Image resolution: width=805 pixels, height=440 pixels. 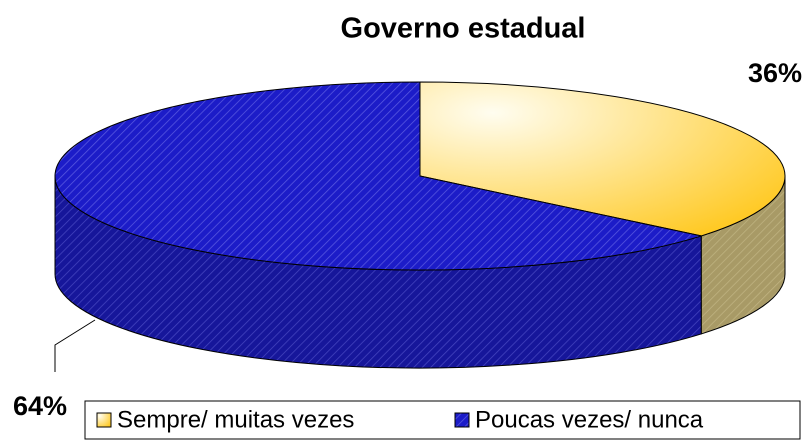 I want to click on legend-items: Sempre/ muitas vezes Poucas vezes/ nunca, so click(x=400, y=419).